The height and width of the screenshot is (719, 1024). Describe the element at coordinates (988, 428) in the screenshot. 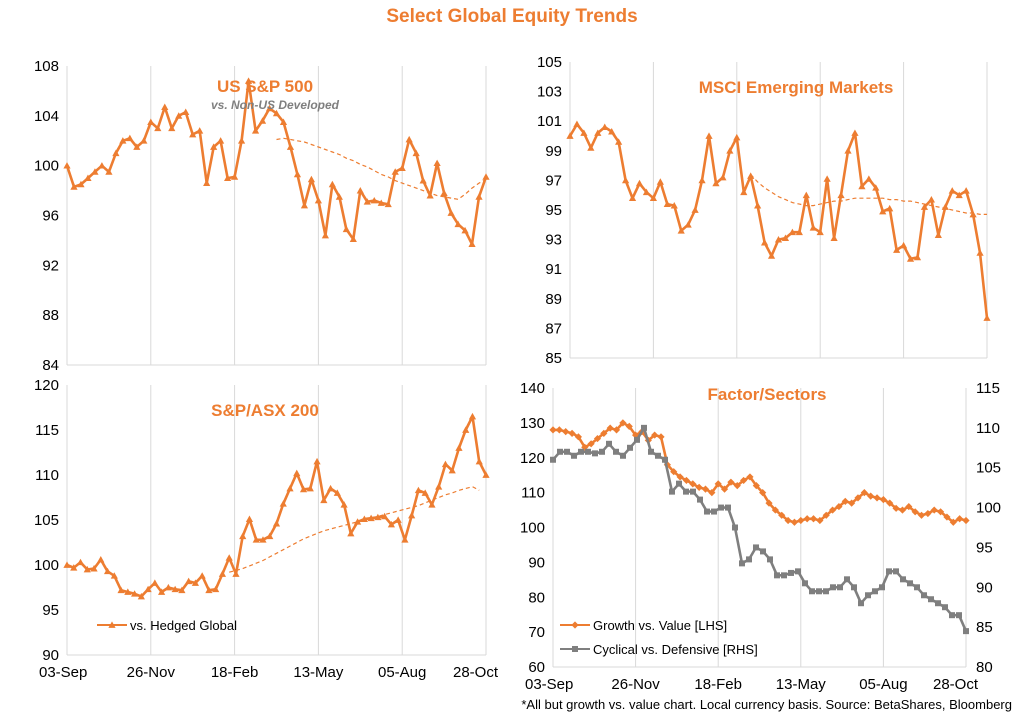

I see `y-right-tick-label: 110` at that location.